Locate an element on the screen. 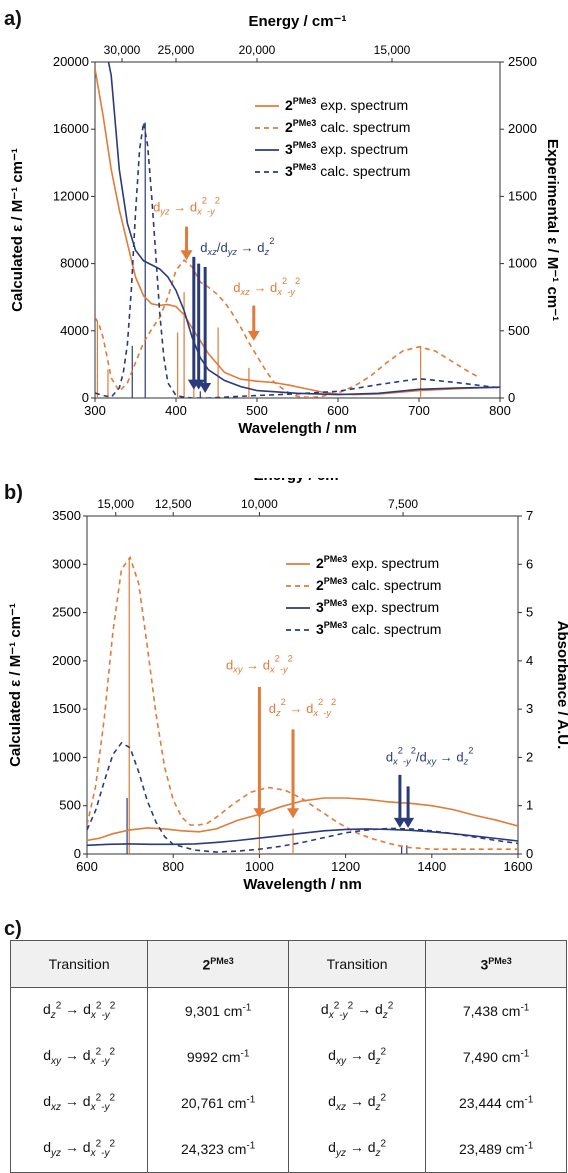 The image size is (568, 1173). y2-tick-label: 7 is located at coordinates (529, 515).